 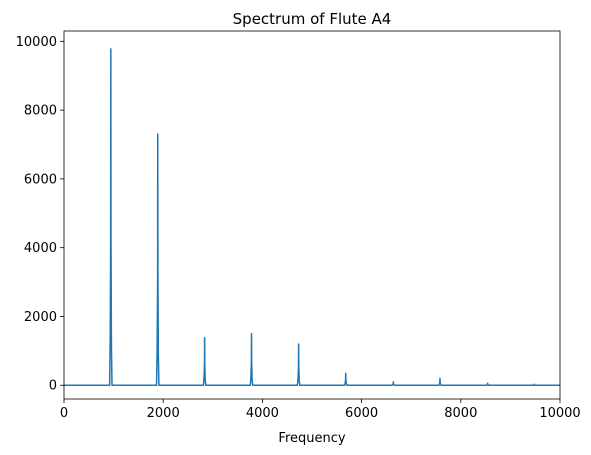 I want to click on x-tick-label: 2000, so click(x=163, y=413).